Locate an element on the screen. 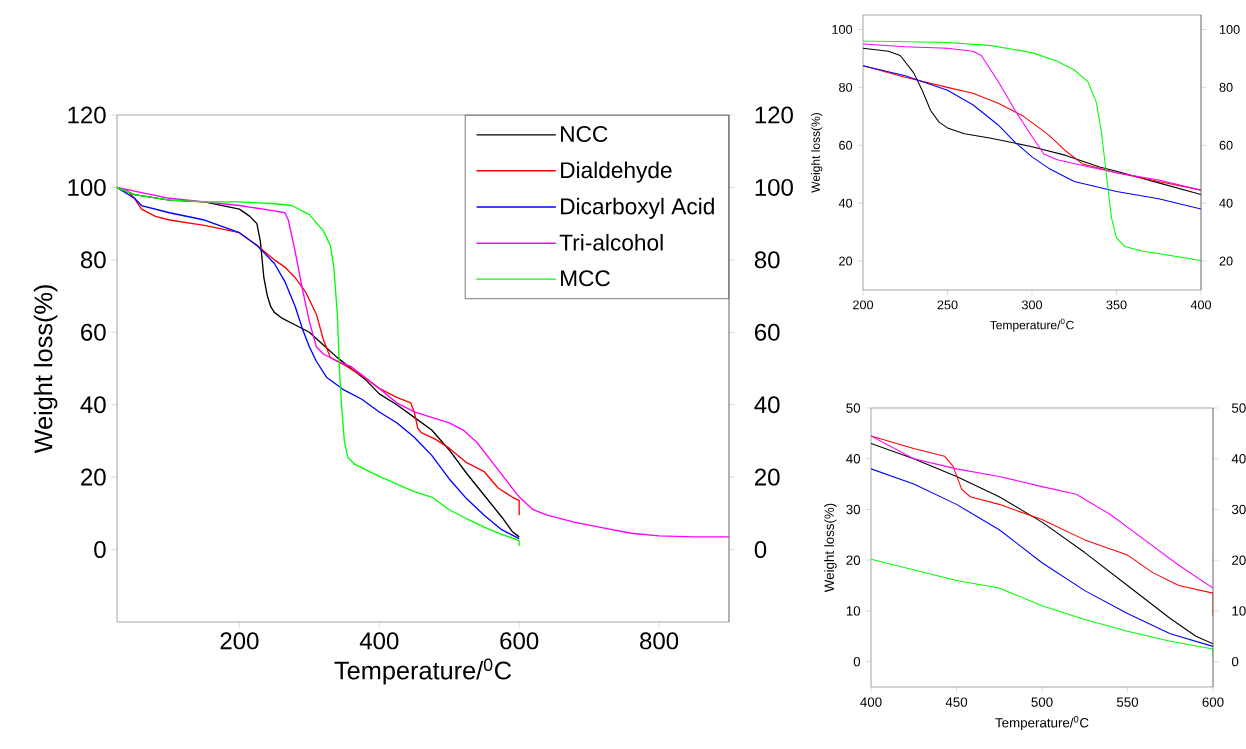 This screenshot has width=1246, height=749. y-tick-label: 10 is located at coordinates (853, 611).